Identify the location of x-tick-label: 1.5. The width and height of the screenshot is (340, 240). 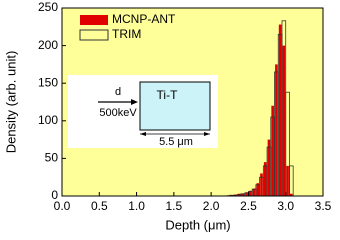
(174, 206).